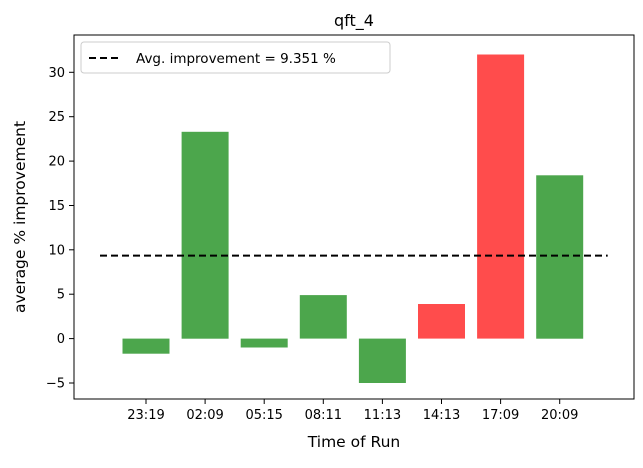 This screenshot has height=468, width=643. I want to click on chart-title: qft_4, so click(354, 21).